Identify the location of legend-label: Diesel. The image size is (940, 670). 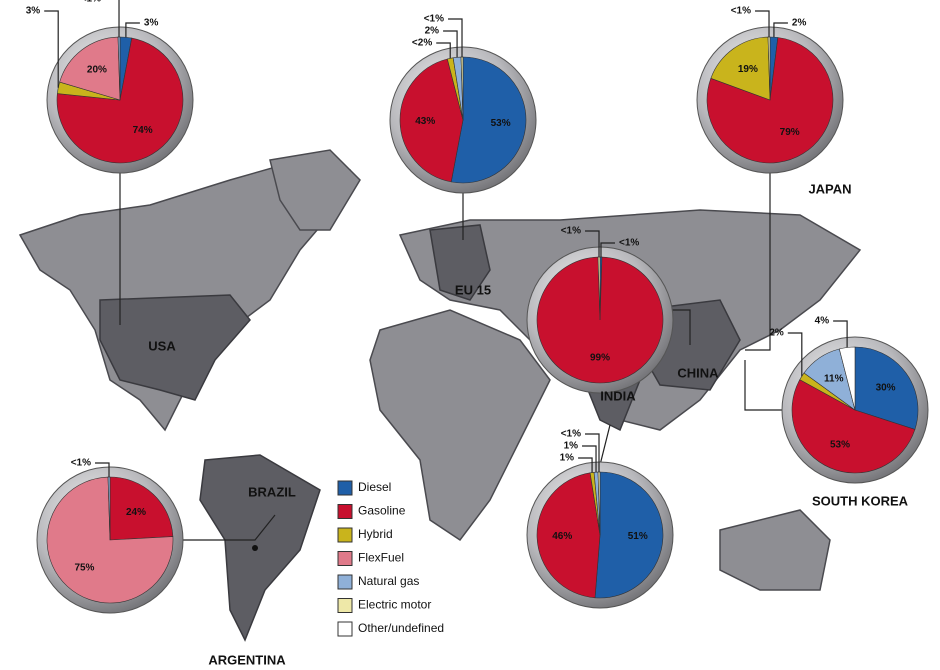
(374, 487).